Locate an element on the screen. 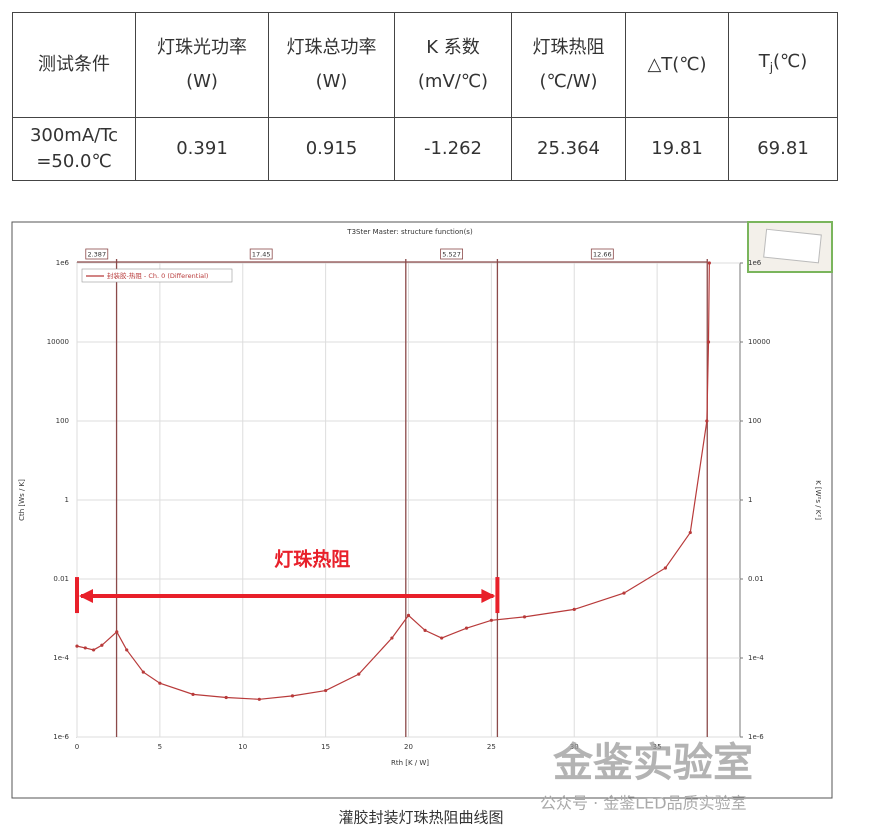  table-cell: 测试条件 is located at coordinates (74, 65).